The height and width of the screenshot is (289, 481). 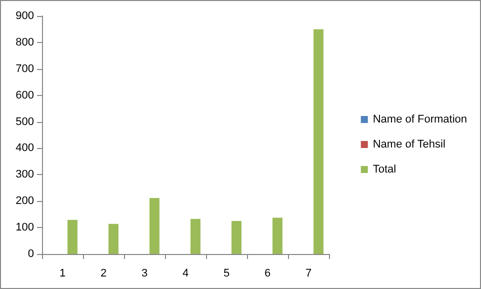 What do you see at coordinates (25, 148) in the screenshot?
I see `y-tick-label: 400` at bounding box center [25, 148].